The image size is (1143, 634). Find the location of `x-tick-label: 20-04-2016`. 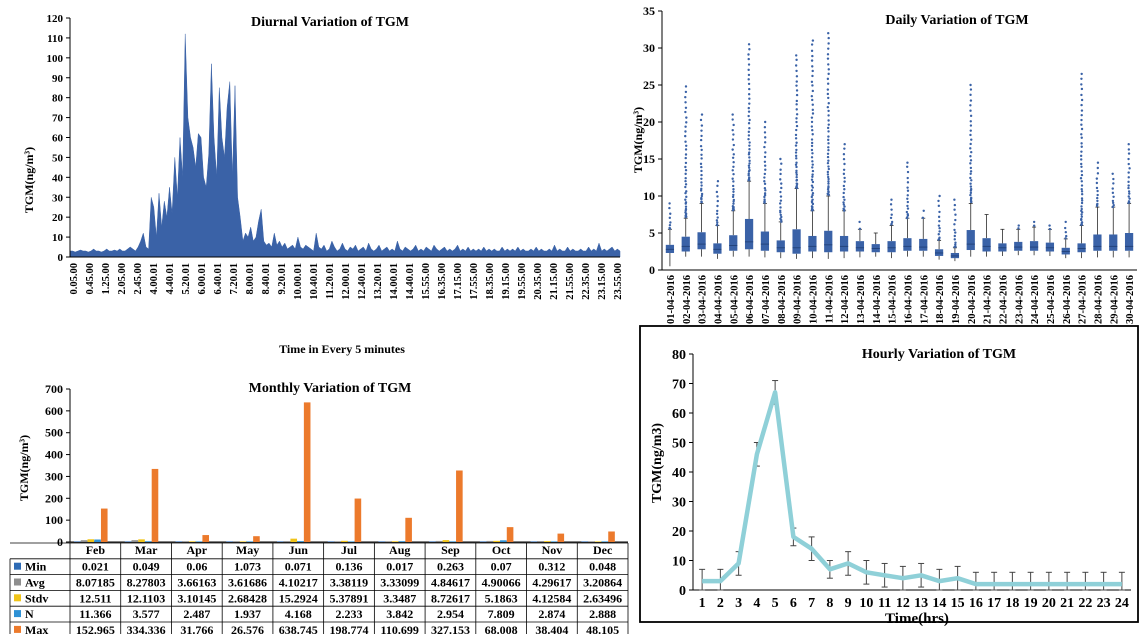

x-tick-label: 20-04-2016 is located at coordinates (972, 299).